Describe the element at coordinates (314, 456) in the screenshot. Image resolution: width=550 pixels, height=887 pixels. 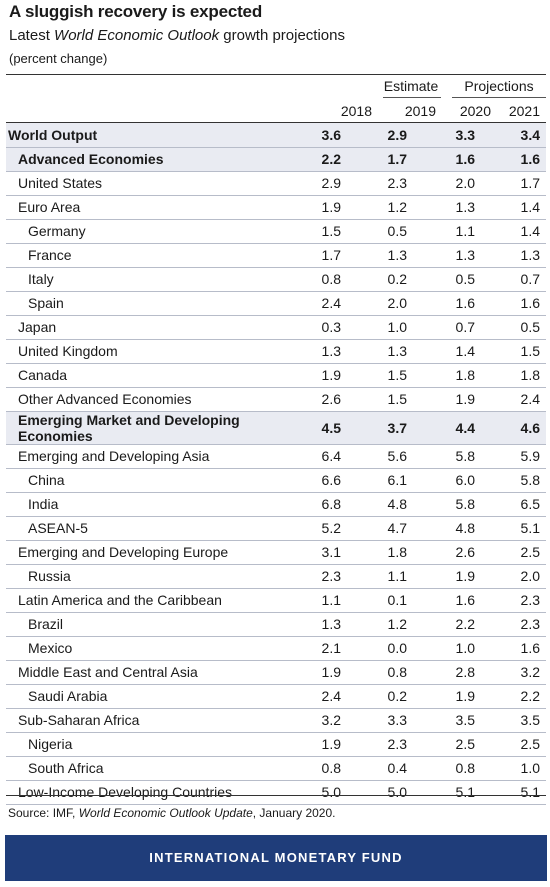
I see `cell-value: 6.4` at that location.